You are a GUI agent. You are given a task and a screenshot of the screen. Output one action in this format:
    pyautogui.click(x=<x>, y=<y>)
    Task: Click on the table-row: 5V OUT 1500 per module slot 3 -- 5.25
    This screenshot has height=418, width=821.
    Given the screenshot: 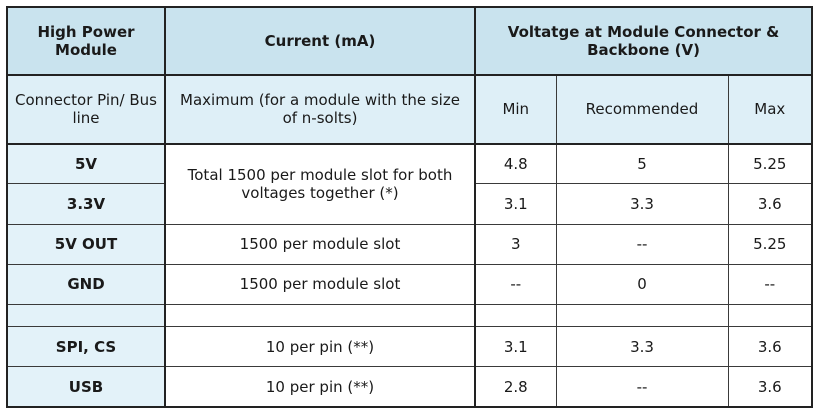 What is the action you would take?
    pyautogui.click(x=409, y=244)
    